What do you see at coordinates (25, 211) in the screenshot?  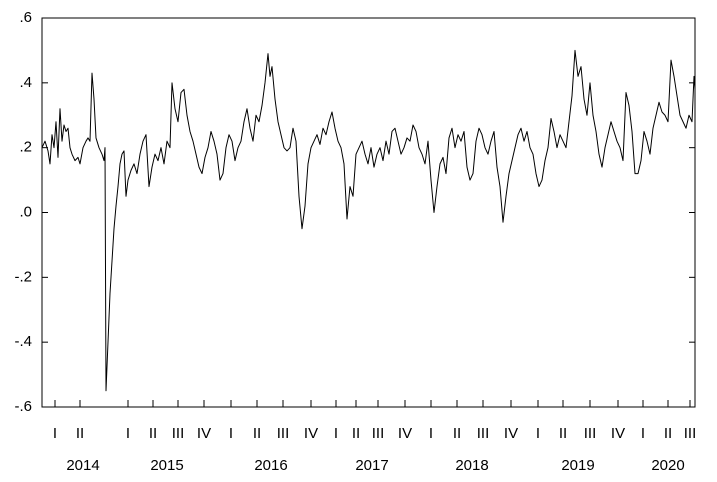 I see `y-tick-label: .0` at bounding box center [25, 211].